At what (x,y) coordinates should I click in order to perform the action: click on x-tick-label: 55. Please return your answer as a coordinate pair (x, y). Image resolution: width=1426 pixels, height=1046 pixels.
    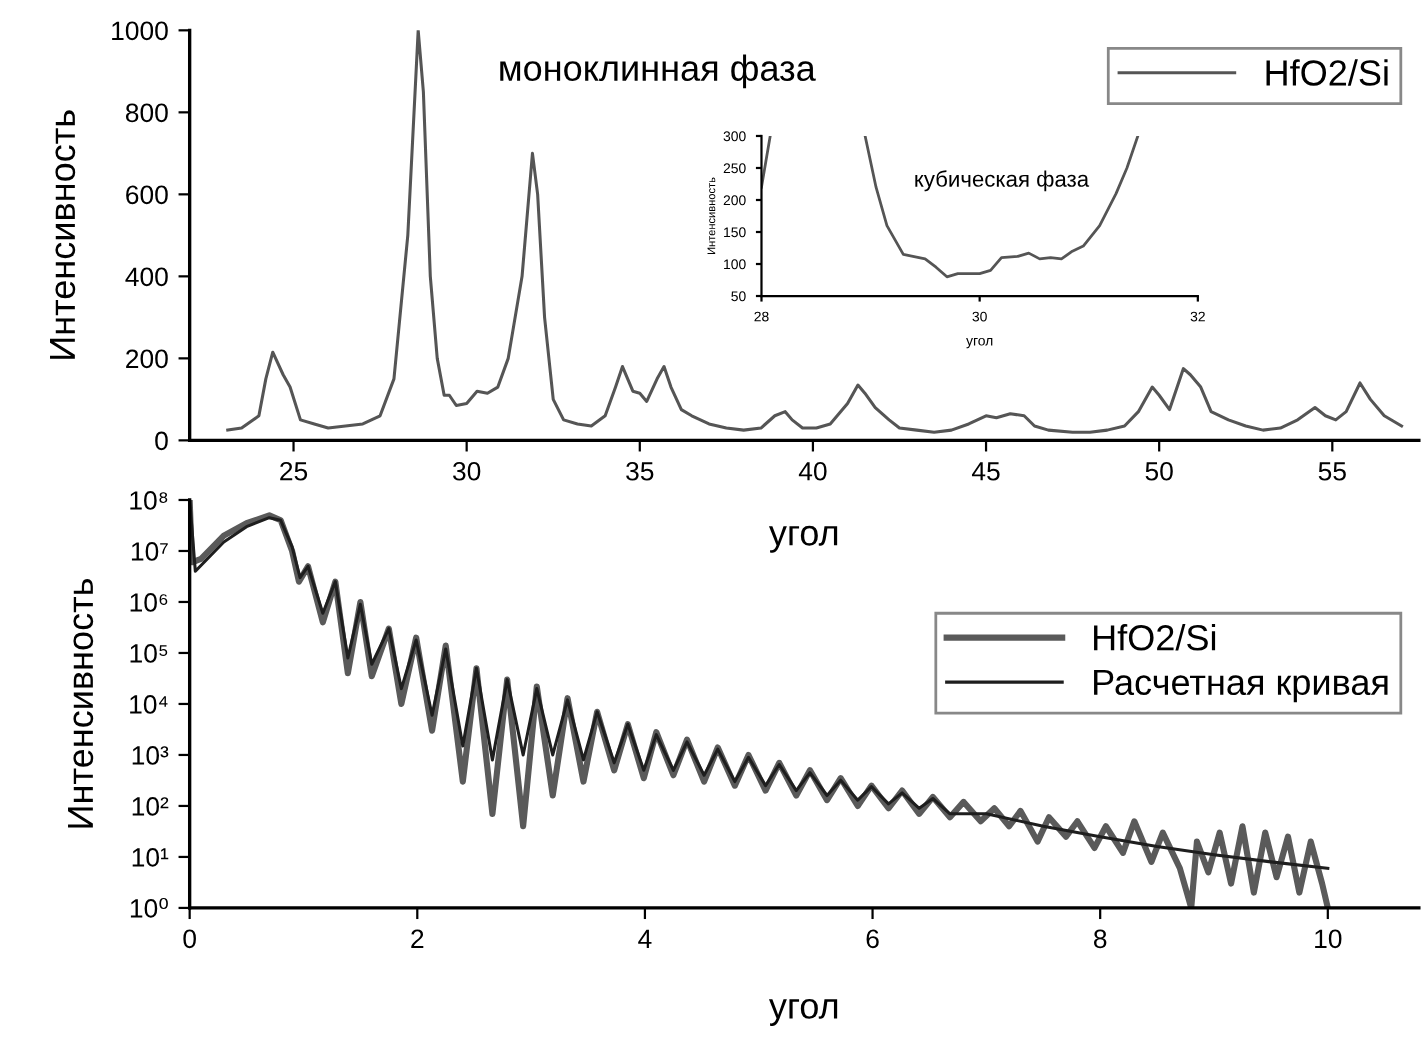
    Looking at the image, I should click on (1332, 471).